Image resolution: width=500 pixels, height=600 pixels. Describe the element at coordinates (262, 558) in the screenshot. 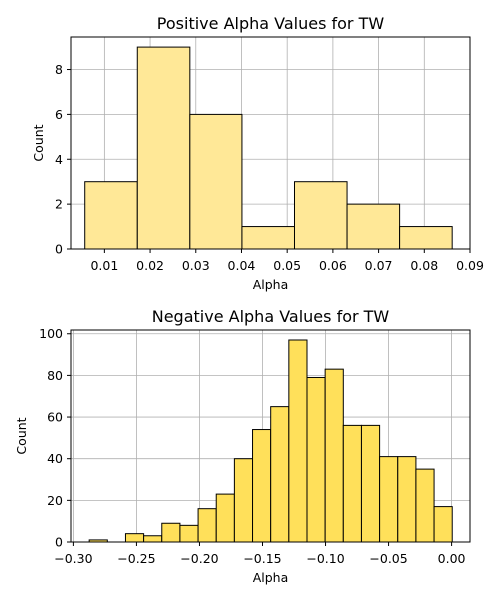

I see `x-tick-label: −0.15` at that location.